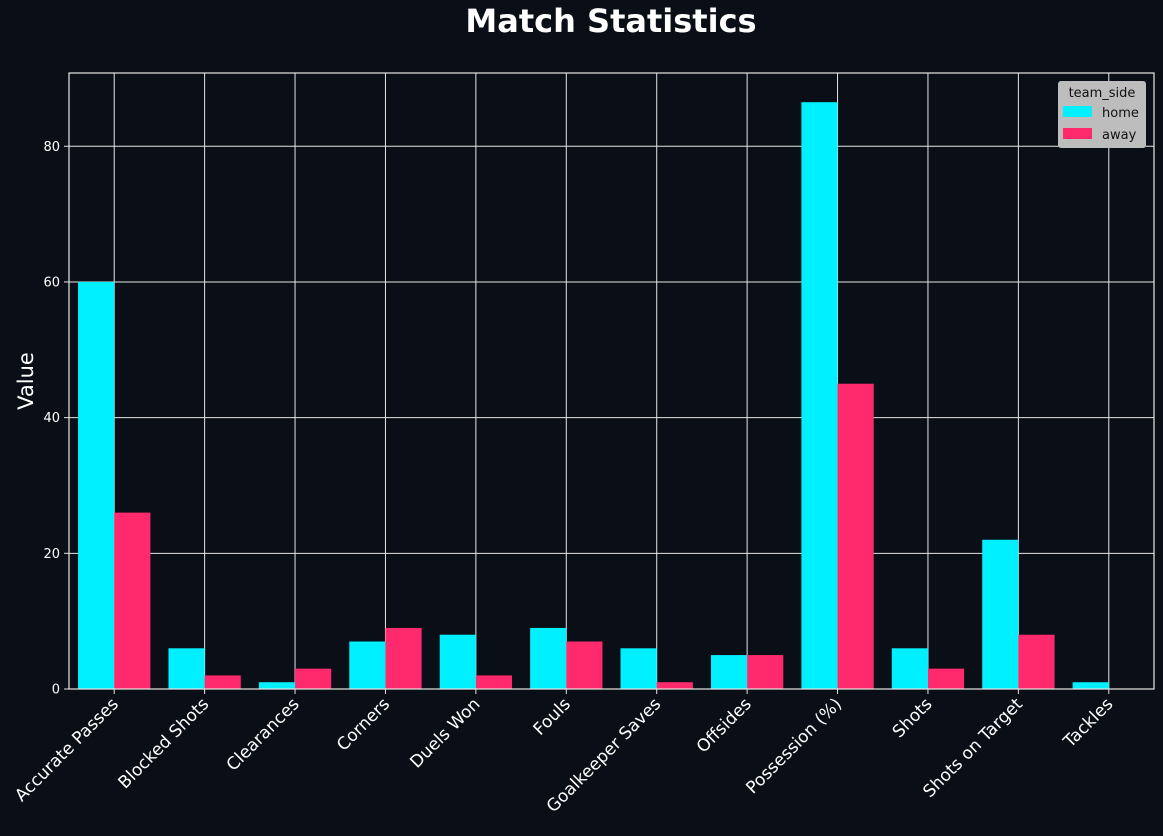 Image resolution: width=1163 pixels, height=836 pixels. I want to click on legend: team_side home away, so click(1102, 114).